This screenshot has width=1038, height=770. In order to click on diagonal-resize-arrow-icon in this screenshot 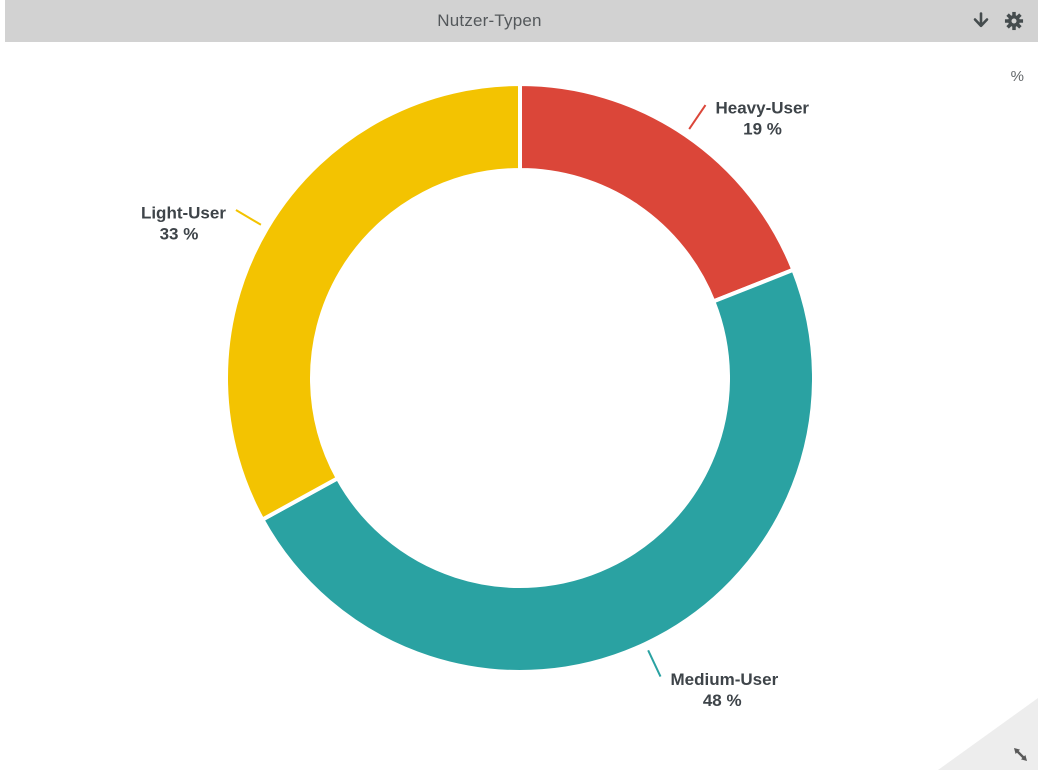, I will do `click(1020, 754)`.